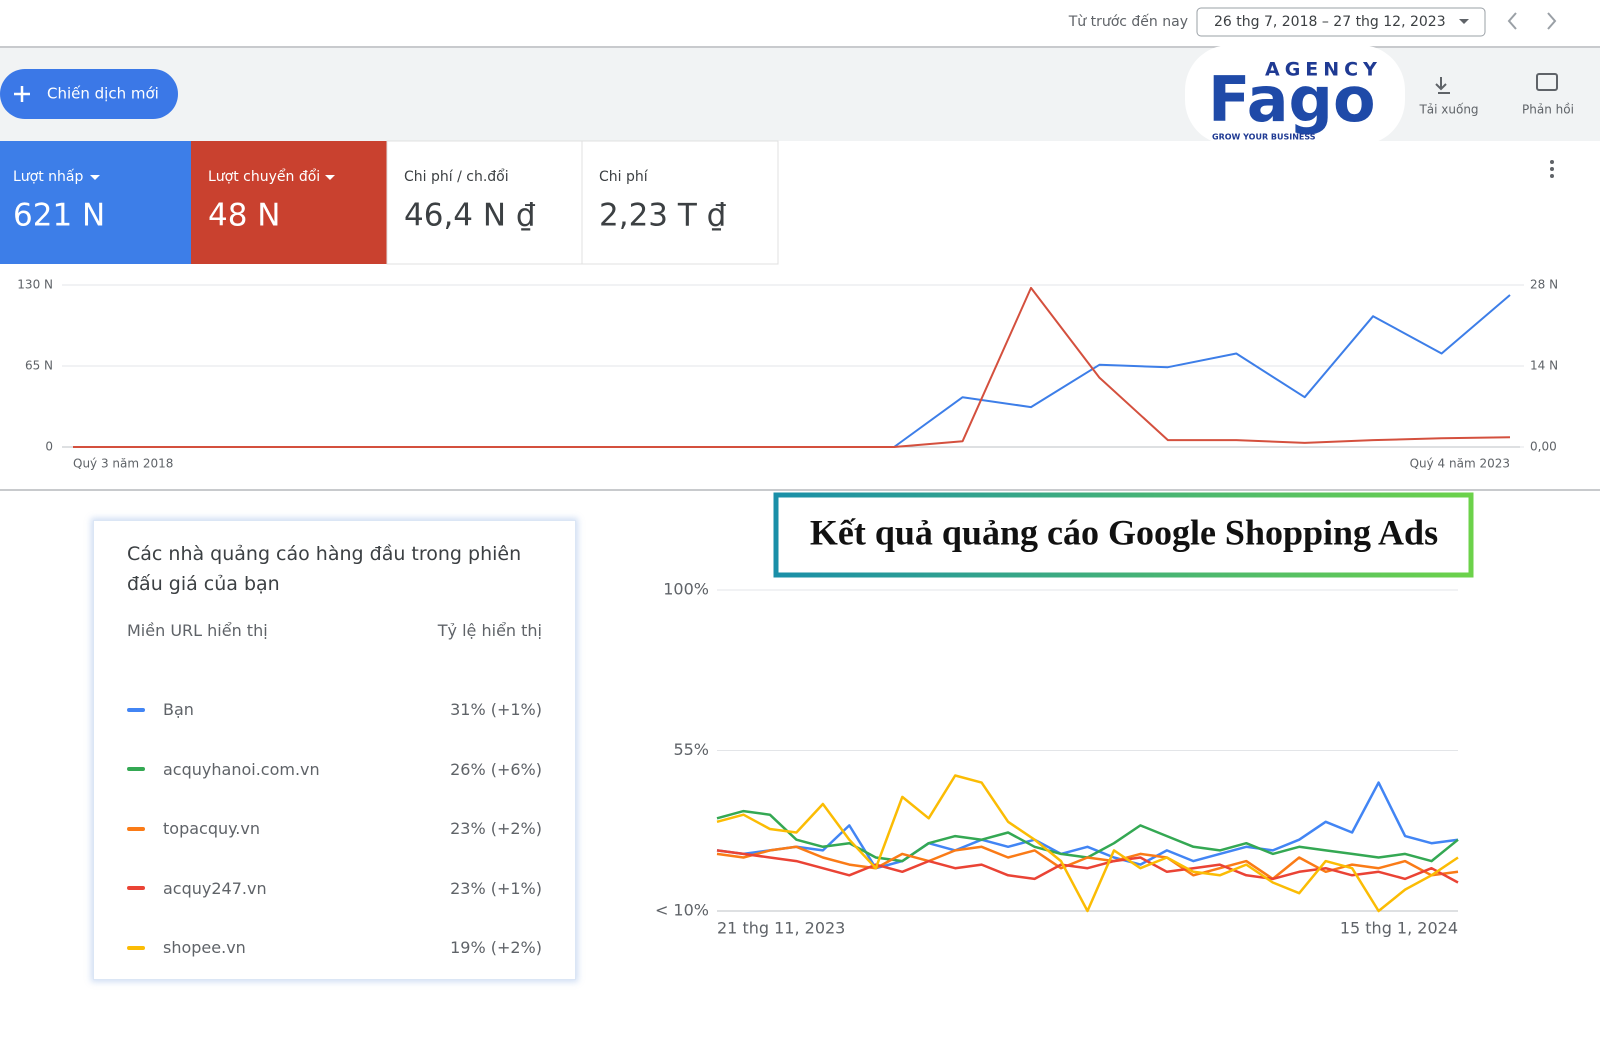 Image resolution: width=1600 pixels, height=1050 pixels. What do you see at coordinates (1399, 928) in the screenshot?
I see `x-tick-label: 15 thg 1, 2024` at bounding box center [1399, 928].